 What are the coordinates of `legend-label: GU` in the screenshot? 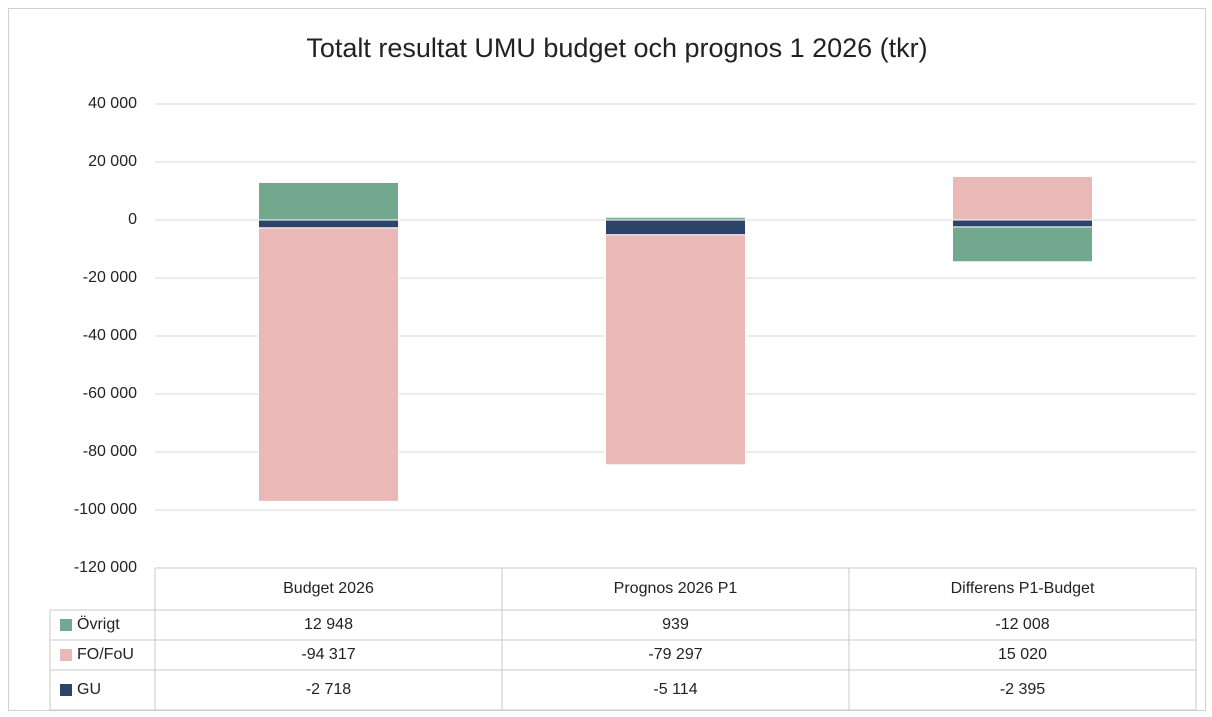 It's located at (89, 689).